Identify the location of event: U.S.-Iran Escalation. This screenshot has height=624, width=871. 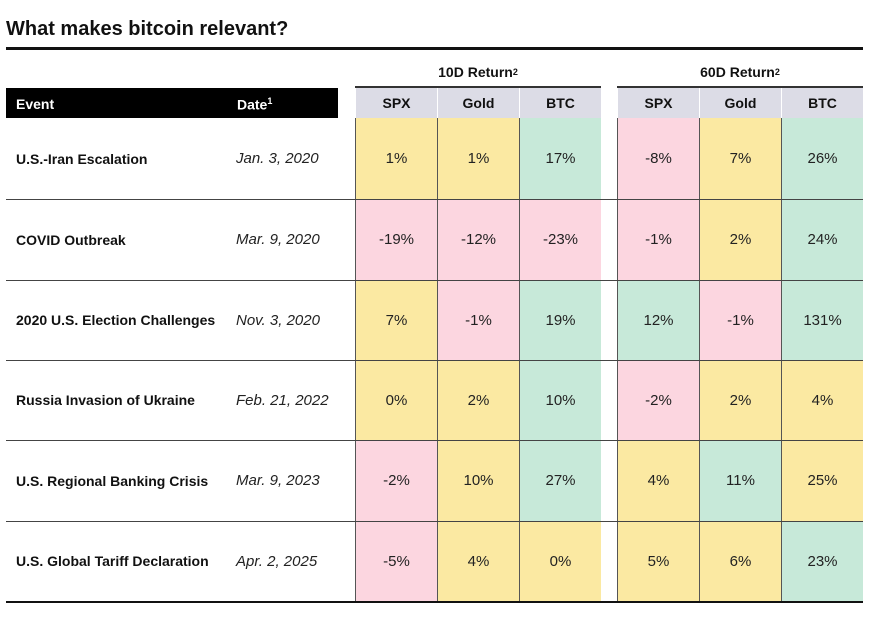
(82, 158).